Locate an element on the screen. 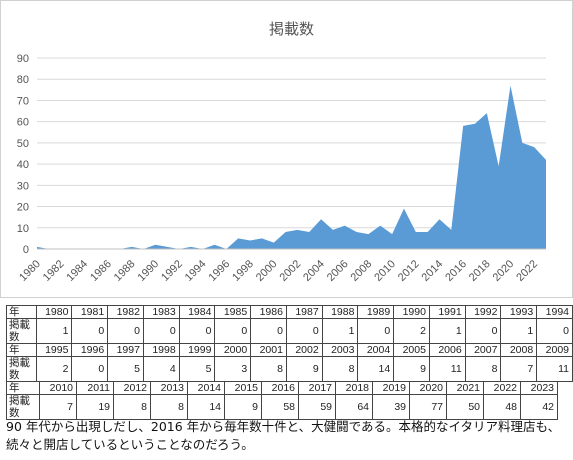 The image size is (573, 460). year-cell: 2006 is located at coordinates (447, 350).